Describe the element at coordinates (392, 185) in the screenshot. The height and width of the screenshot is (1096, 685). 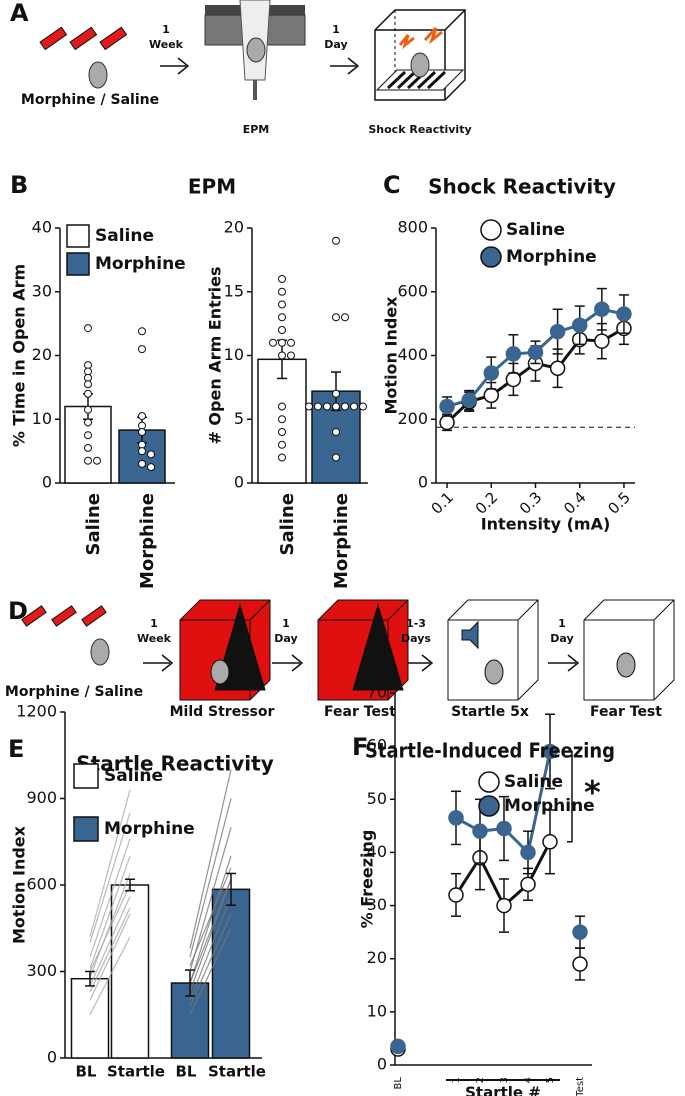
I see `panel-label: C` at that location.